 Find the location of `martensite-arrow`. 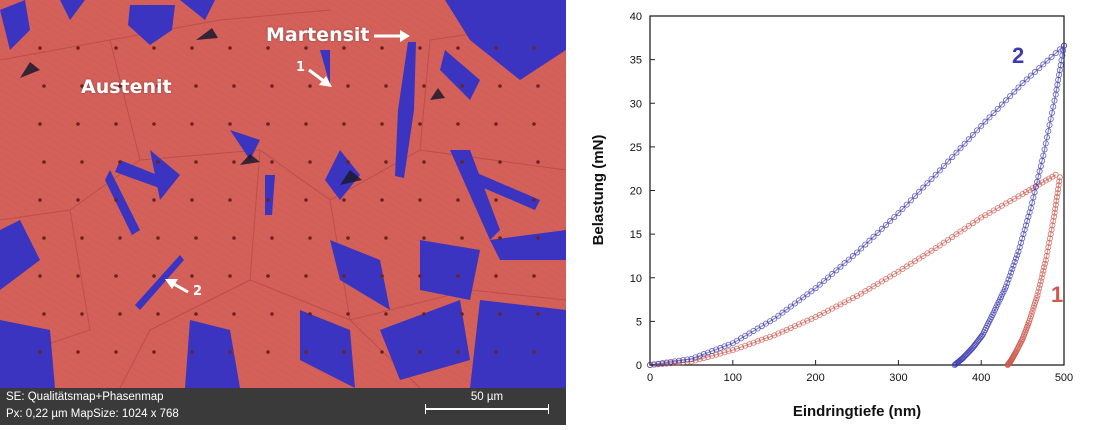

martensite-arrow is located at coordinates (392, 36).